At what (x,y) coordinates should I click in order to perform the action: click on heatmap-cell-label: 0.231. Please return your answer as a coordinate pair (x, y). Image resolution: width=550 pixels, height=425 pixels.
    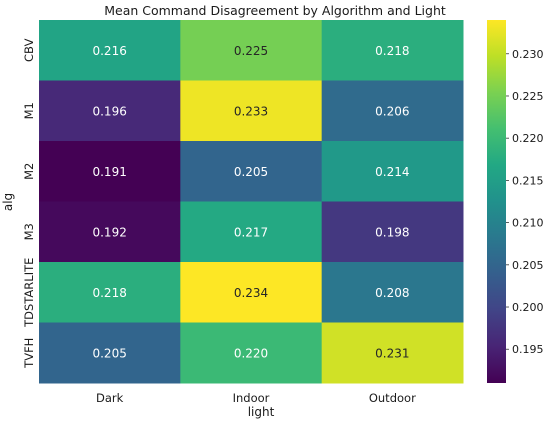
    Looking at the image, I should click on (392, 353).